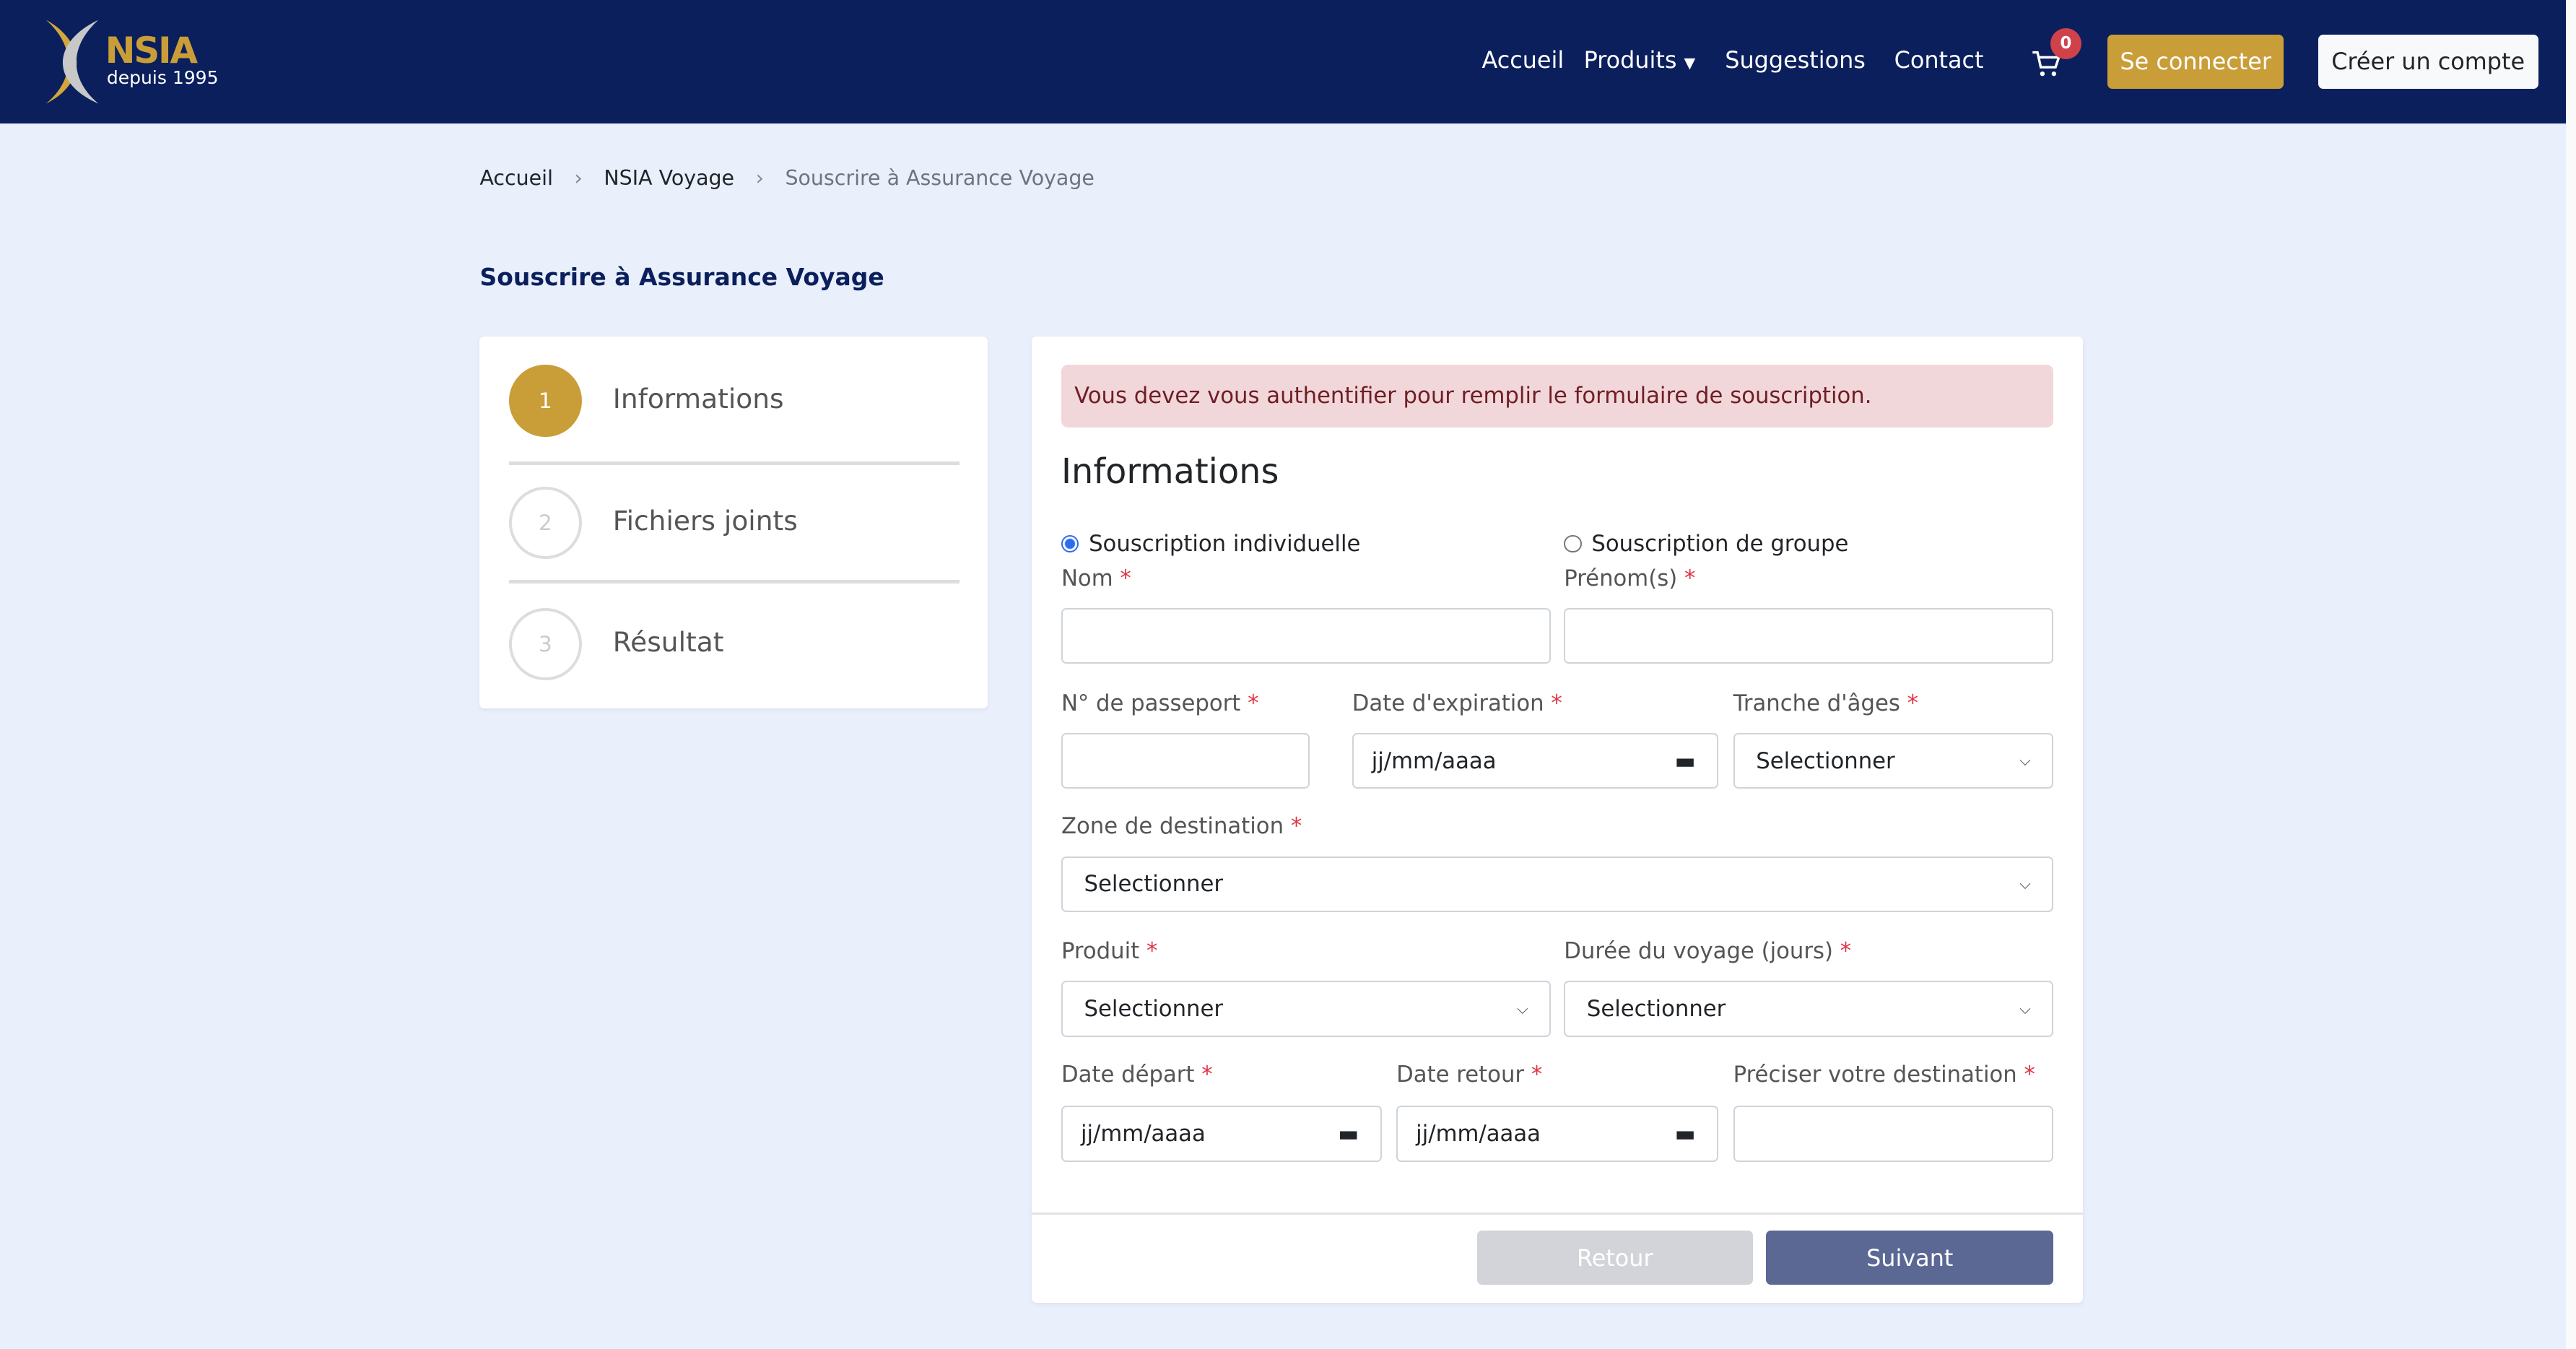 The image size is (2576, 1349). I want to click on nsia-logo: NSIA depuis 1995, so click(138, 62).